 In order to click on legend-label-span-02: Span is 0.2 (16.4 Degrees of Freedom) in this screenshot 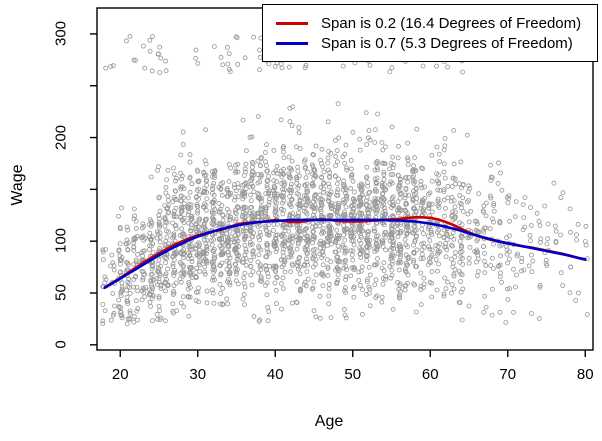, I will do `click(451, 23)`.